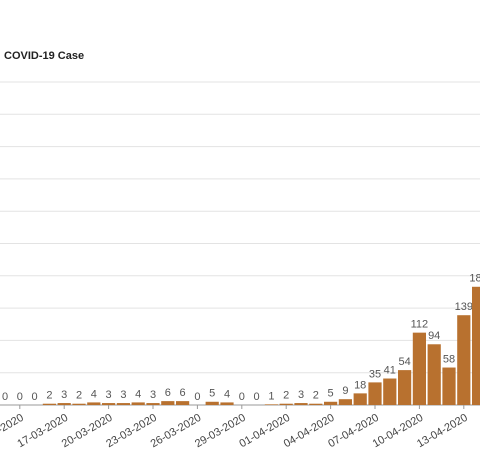 This screenshot has width=480, height=469. I want to click on data-label: 41, so click(390, 370).